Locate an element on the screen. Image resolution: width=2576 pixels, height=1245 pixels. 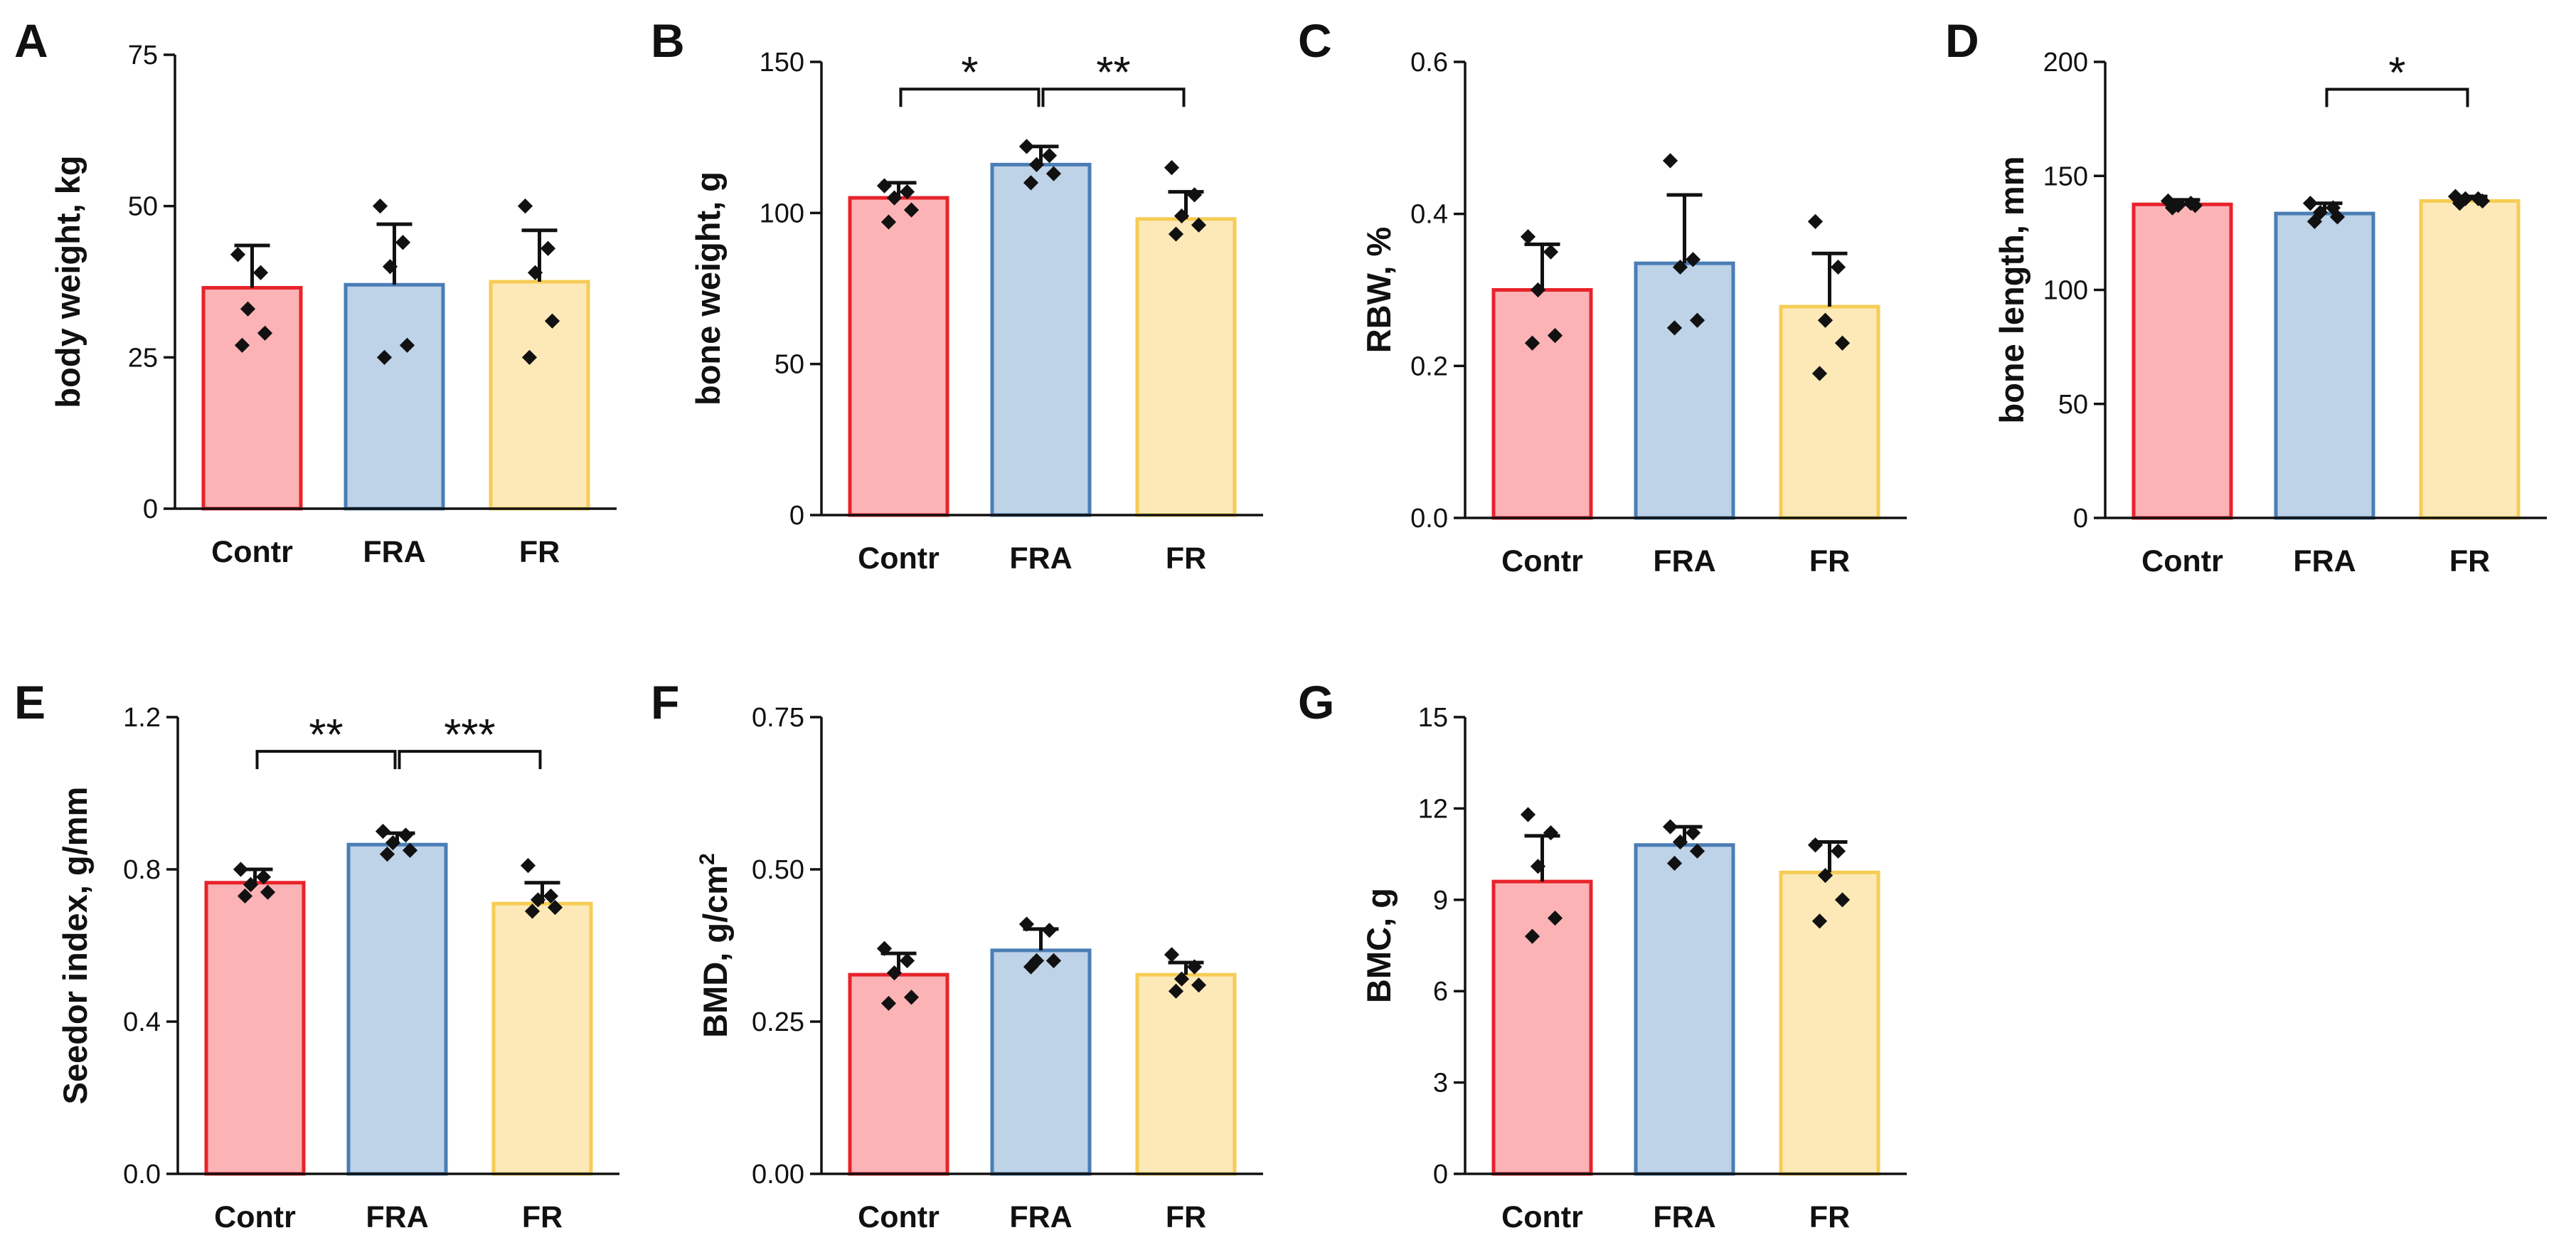
y-axis-label-superscript: 2 is located at coordinates (707, 859).